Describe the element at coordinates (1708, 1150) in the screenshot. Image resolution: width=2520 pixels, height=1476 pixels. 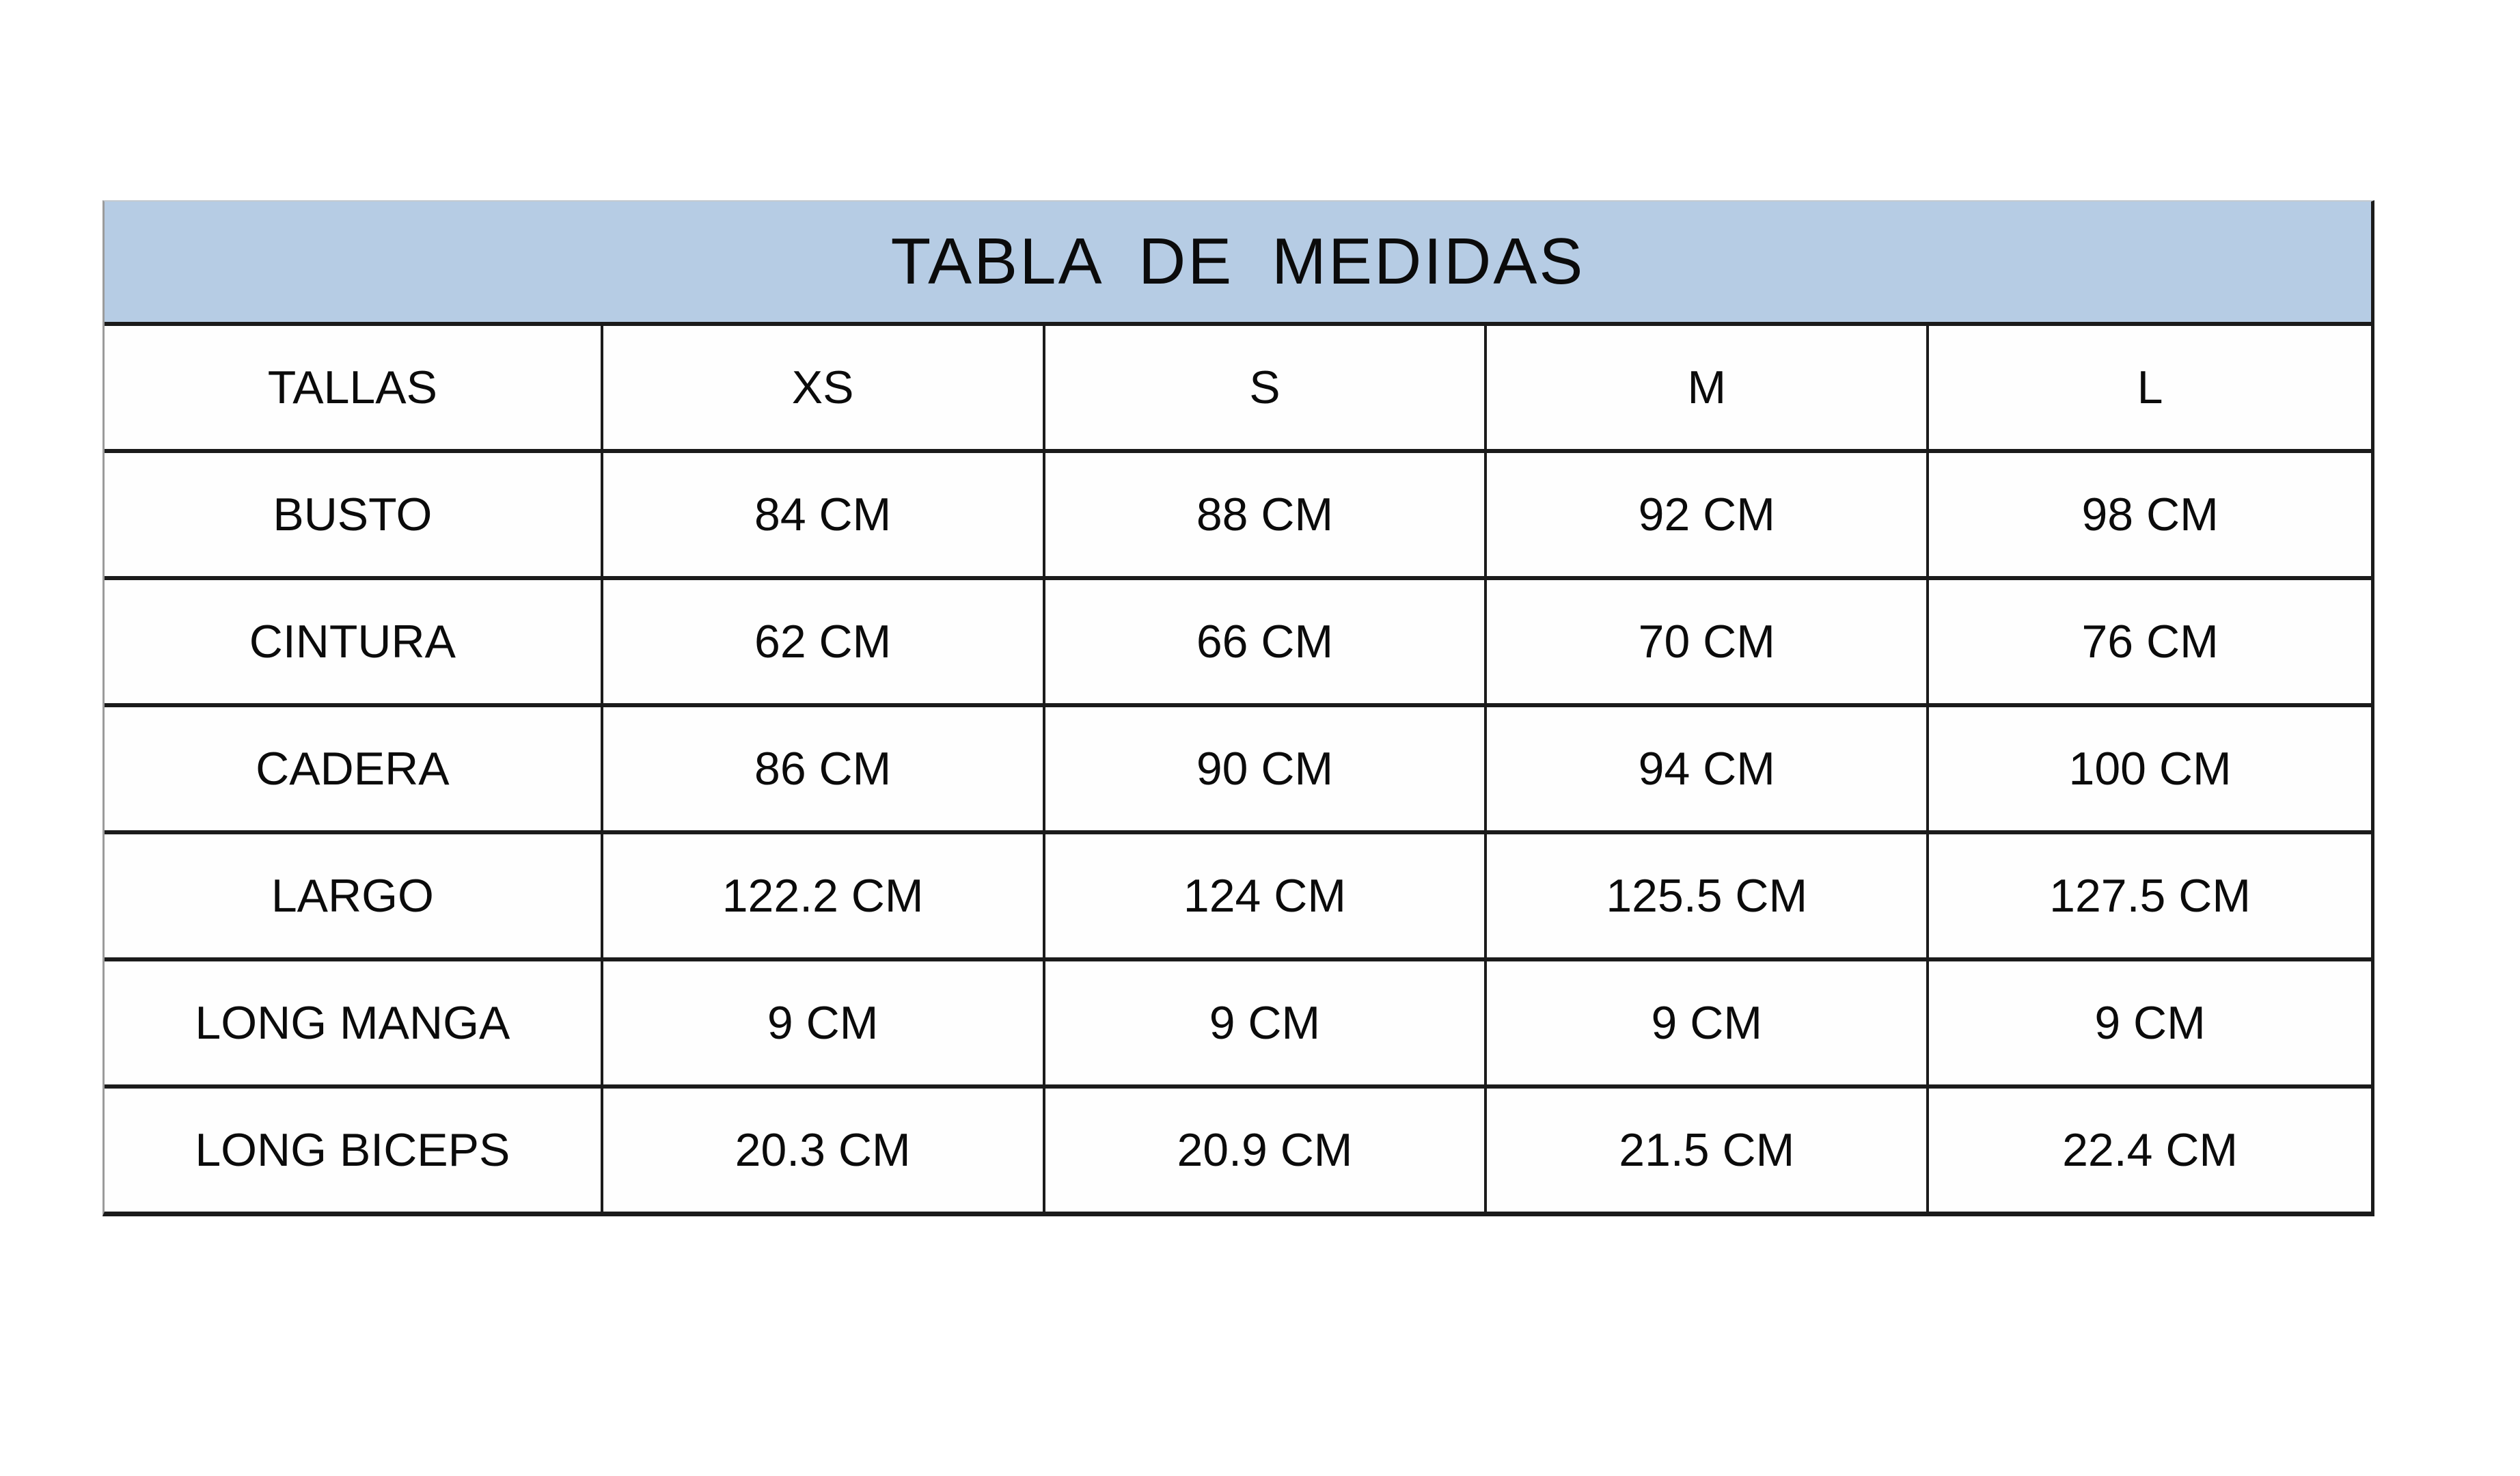
I see `cell-value: 21.5 CM` at that location.